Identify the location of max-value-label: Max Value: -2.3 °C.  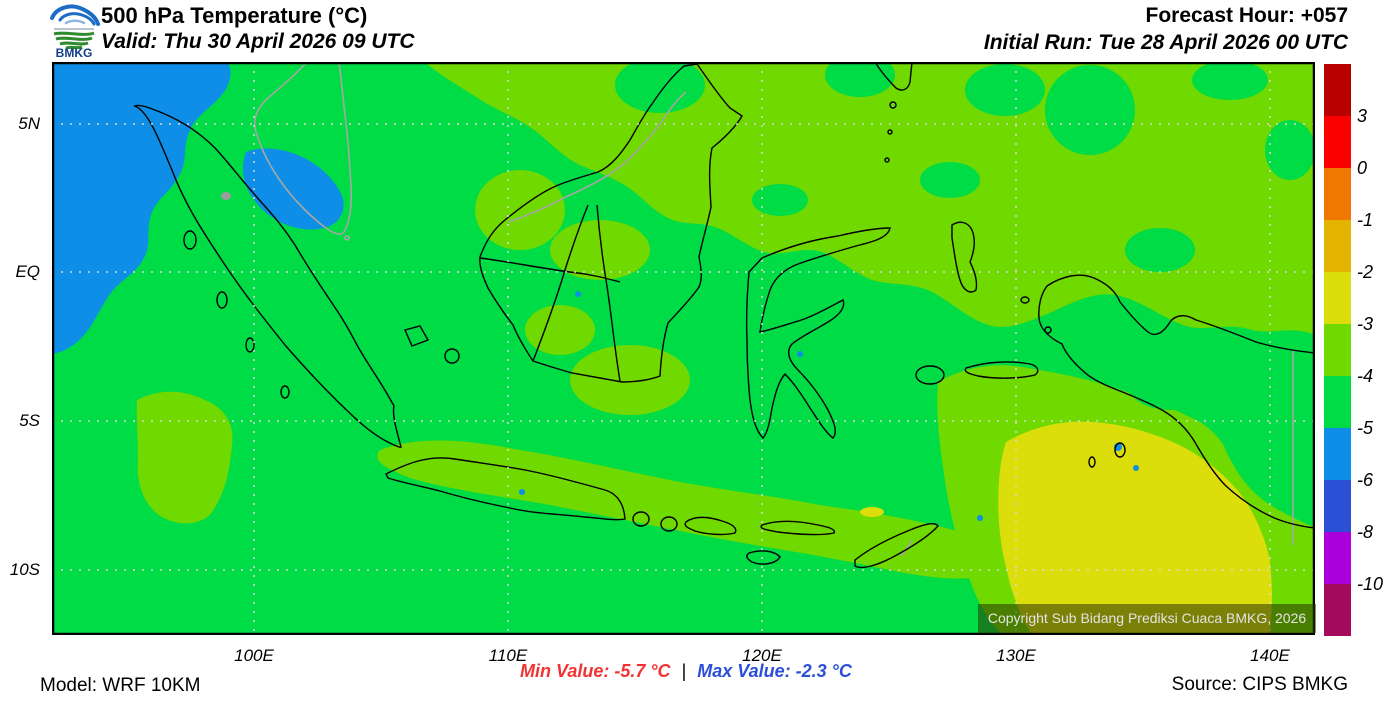
(774, 671).